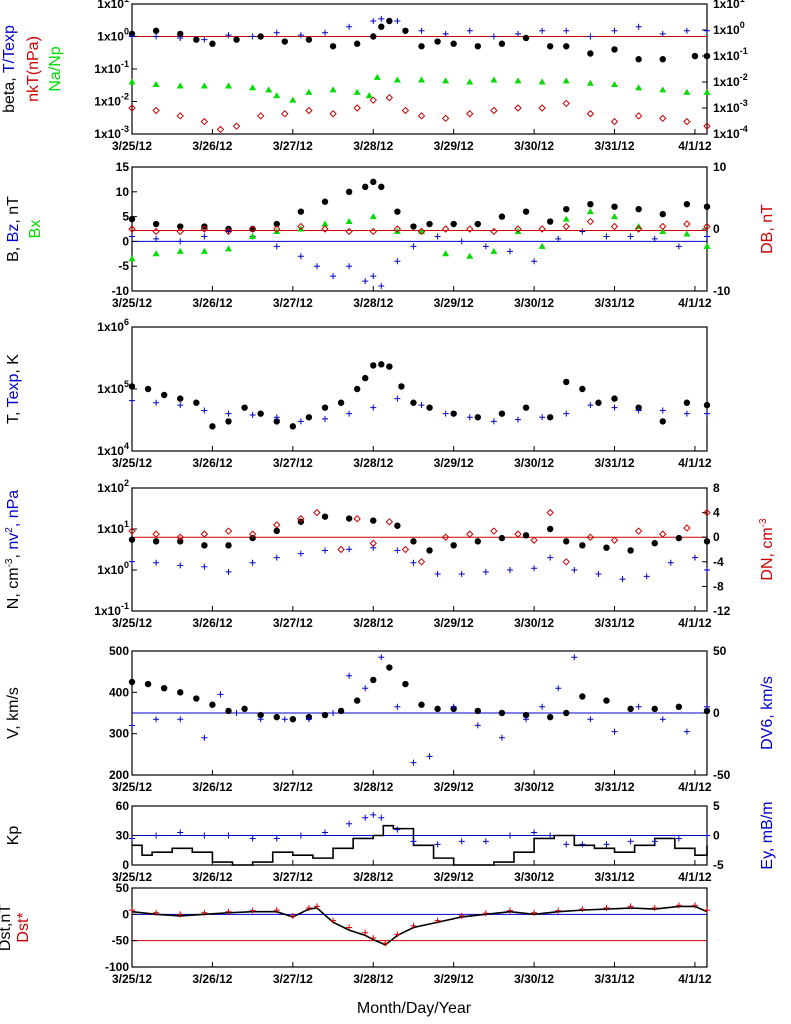 Image resolution: width=791 pixels, height=1024 pixels. I want to click on y-axis-label: Dst,nT, so click(7, 927).